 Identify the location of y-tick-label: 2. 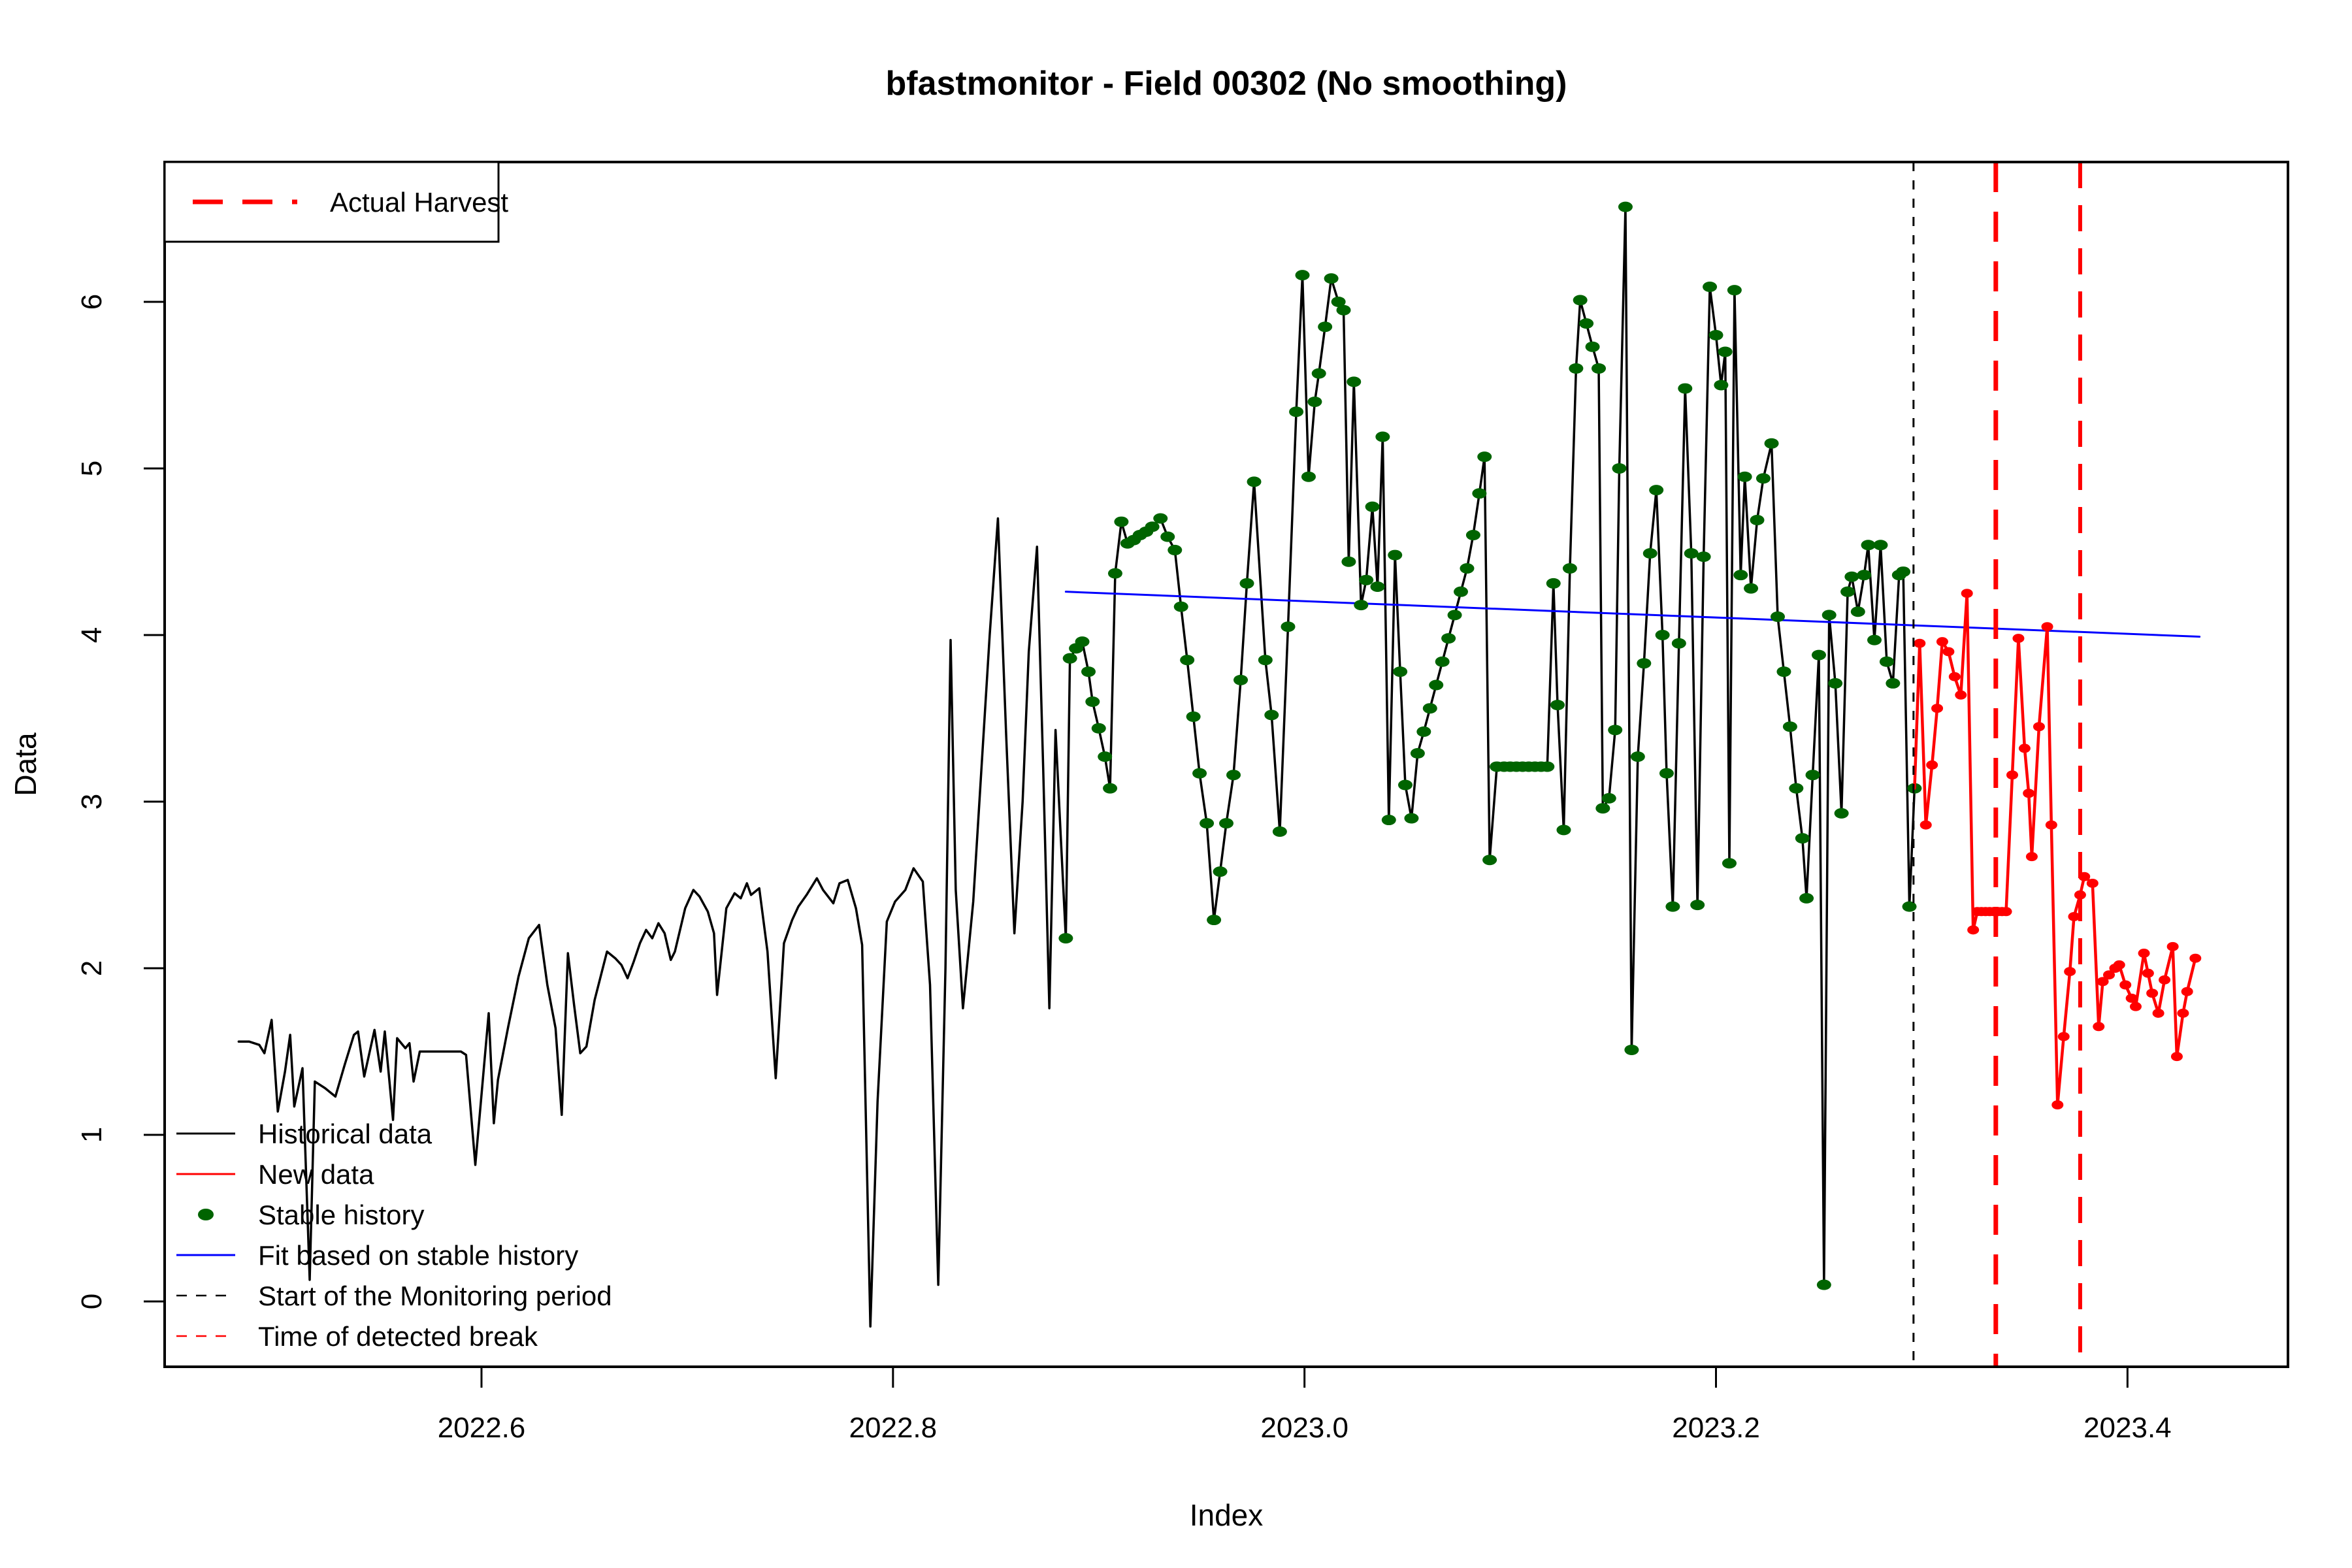
(92, 968).